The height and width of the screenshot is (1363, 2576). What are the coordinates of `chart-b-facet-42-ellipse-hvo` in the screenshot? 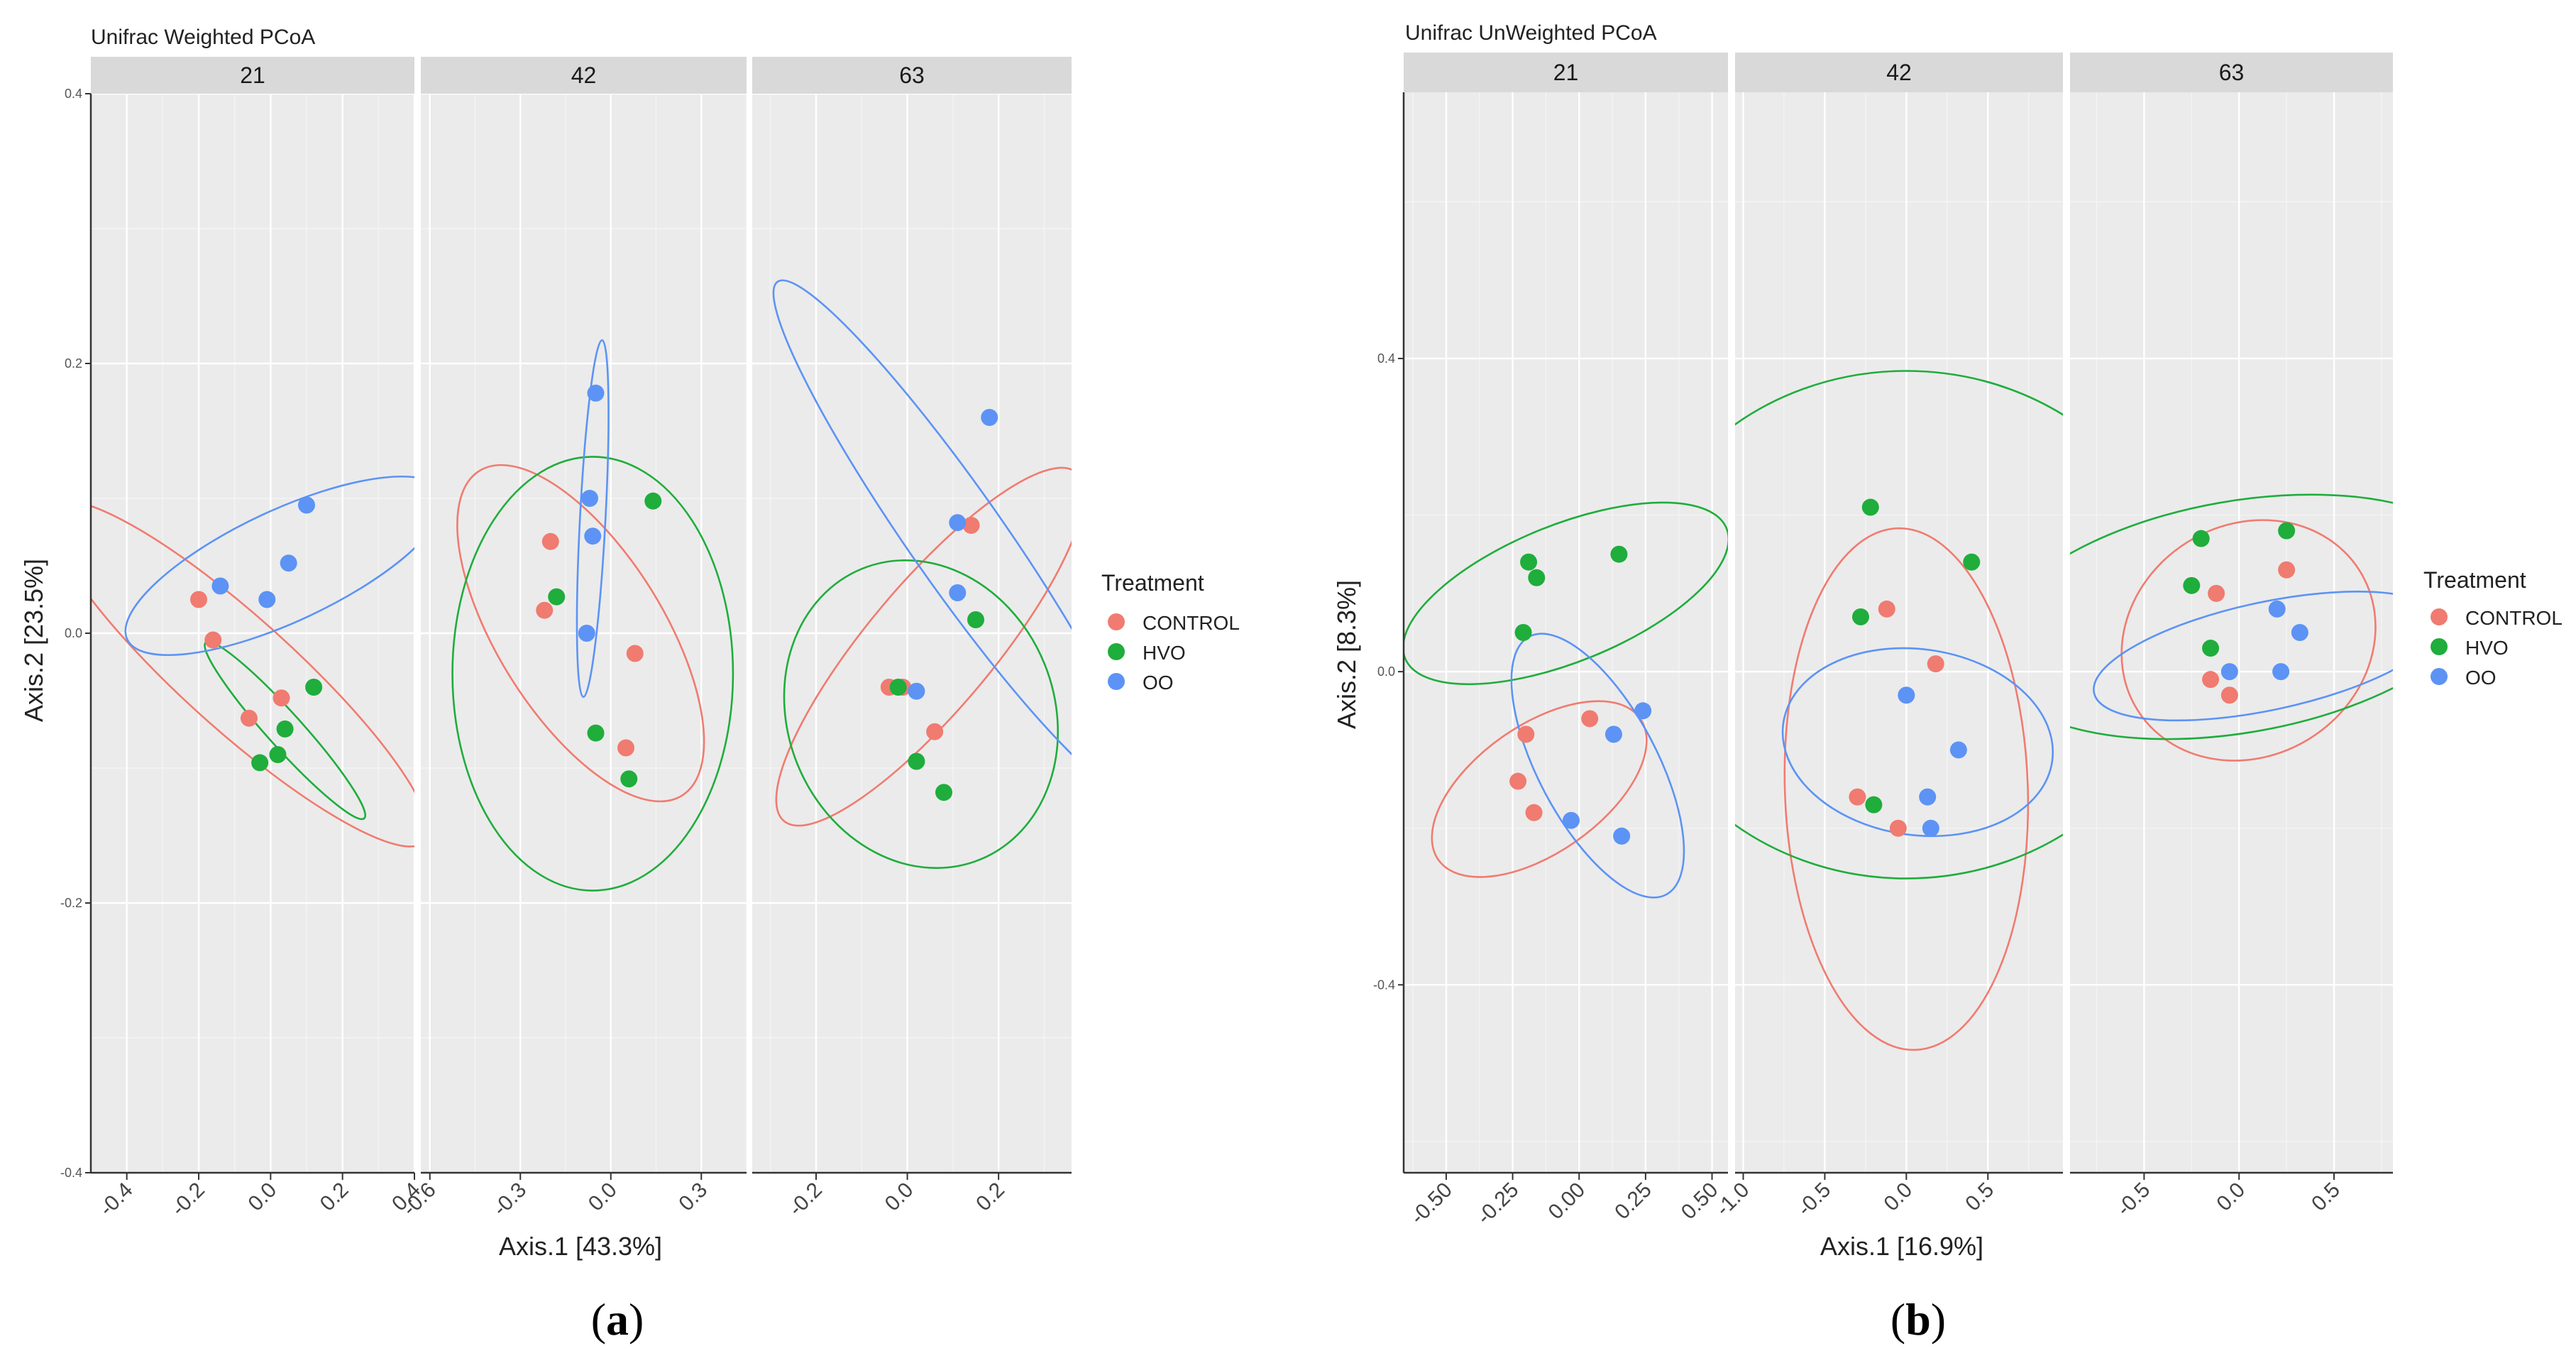 It's located at (1899, 625).